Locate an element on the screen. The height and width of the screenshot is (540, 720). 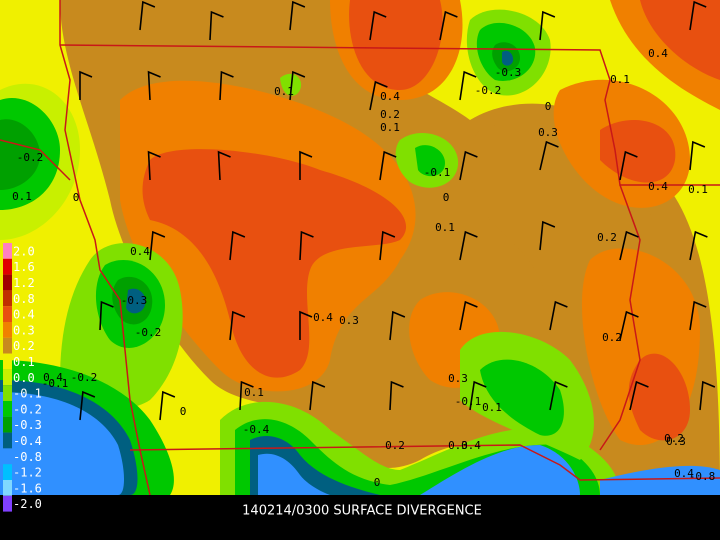
colorbar-label: -1.2 is located at coordinates (27, 473).